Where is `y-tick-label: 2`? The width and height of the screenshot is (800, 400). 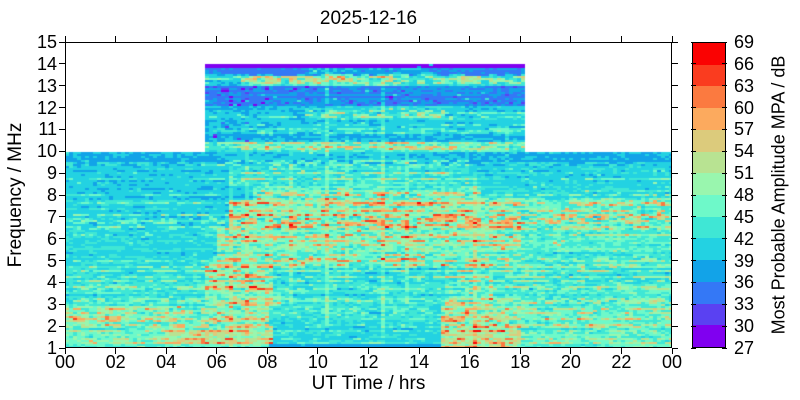
y-tick-label: 2 is located at coordinates (51, 326).